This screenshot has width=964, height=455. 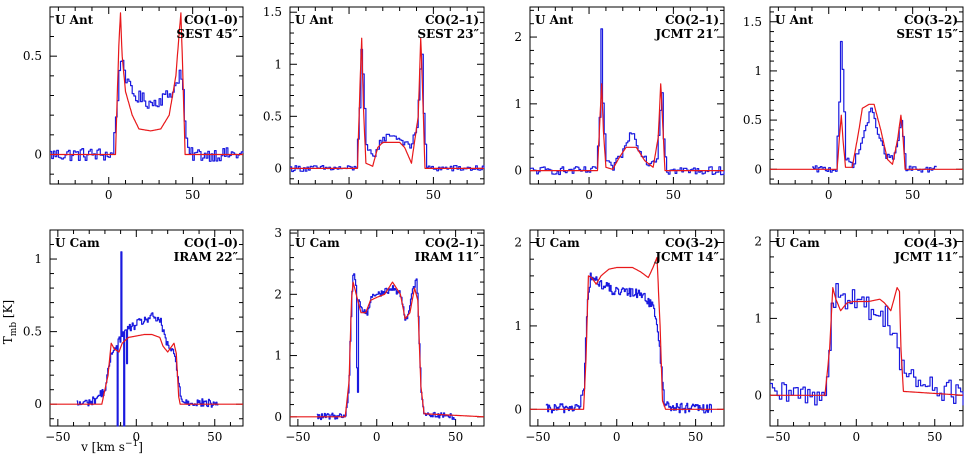 I want to click on telescope-label: SEST 15″, so click(x=927, y=34).